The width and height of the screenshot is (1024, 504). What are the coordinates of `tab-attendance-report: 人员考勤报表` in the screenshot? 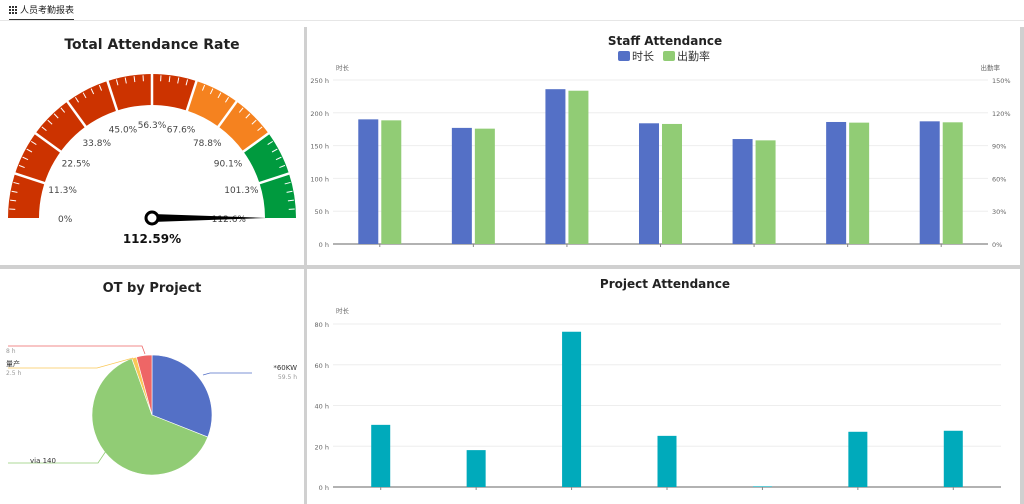 It's located at (42, 11).